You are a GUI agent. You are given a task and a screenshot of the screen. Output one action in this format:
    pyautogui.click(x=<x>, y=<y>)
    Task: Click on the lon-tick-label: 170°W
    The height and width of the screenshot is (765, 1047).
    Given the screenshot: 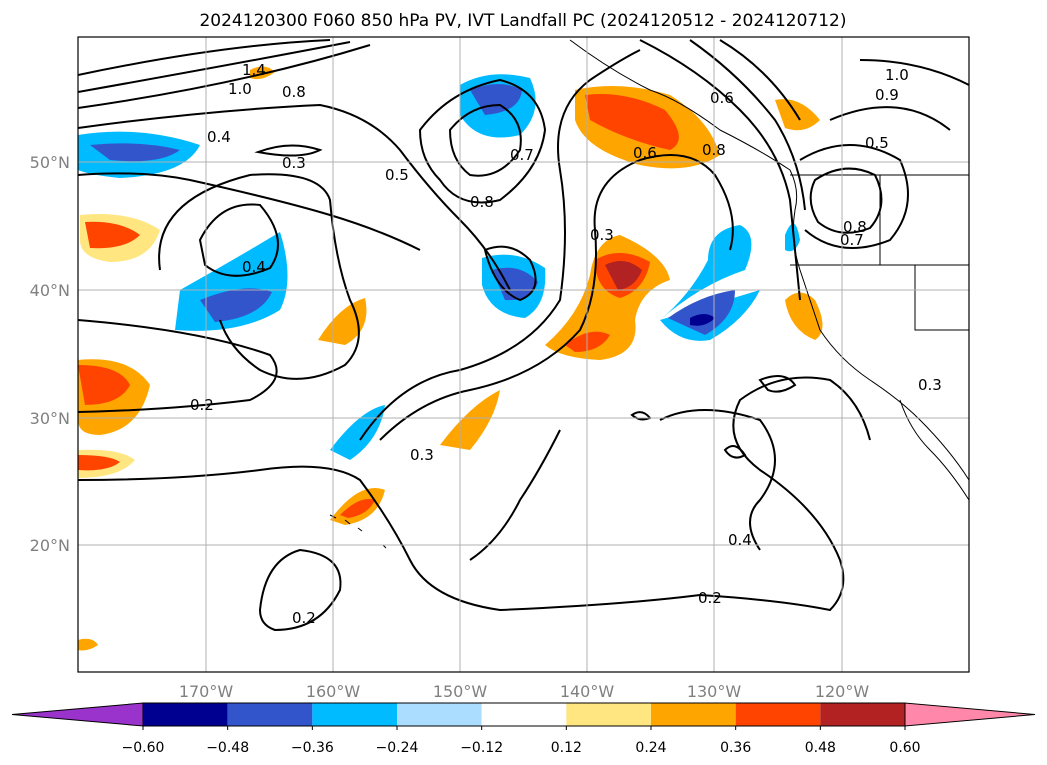 What is the action you would take?
    pyautogui.click(x=206, y=691)
    